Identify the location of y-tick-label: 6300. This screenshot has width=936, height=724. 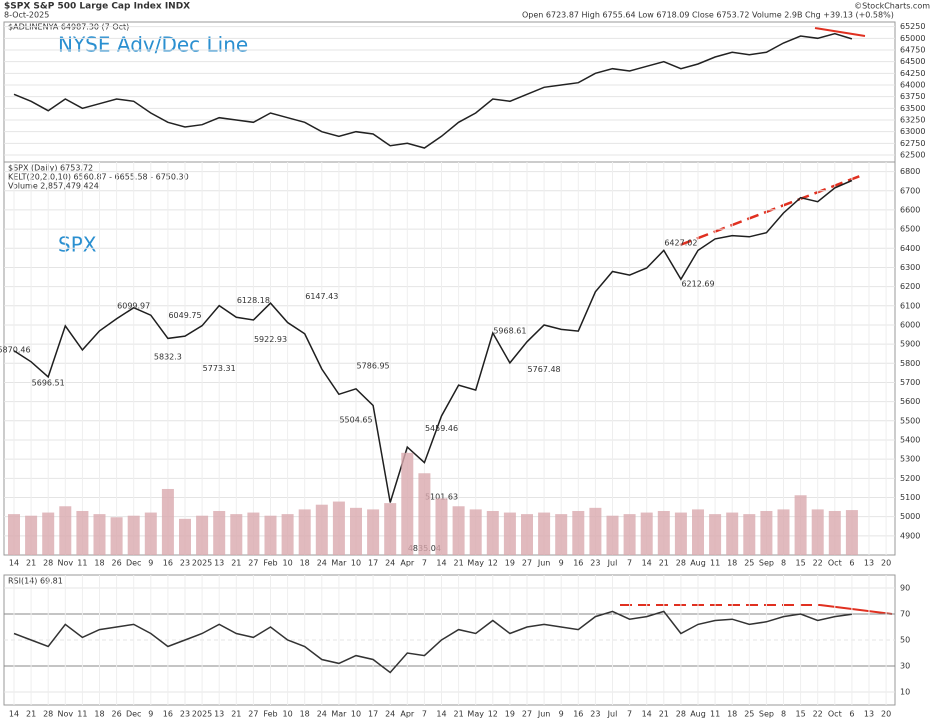
(910, 267).